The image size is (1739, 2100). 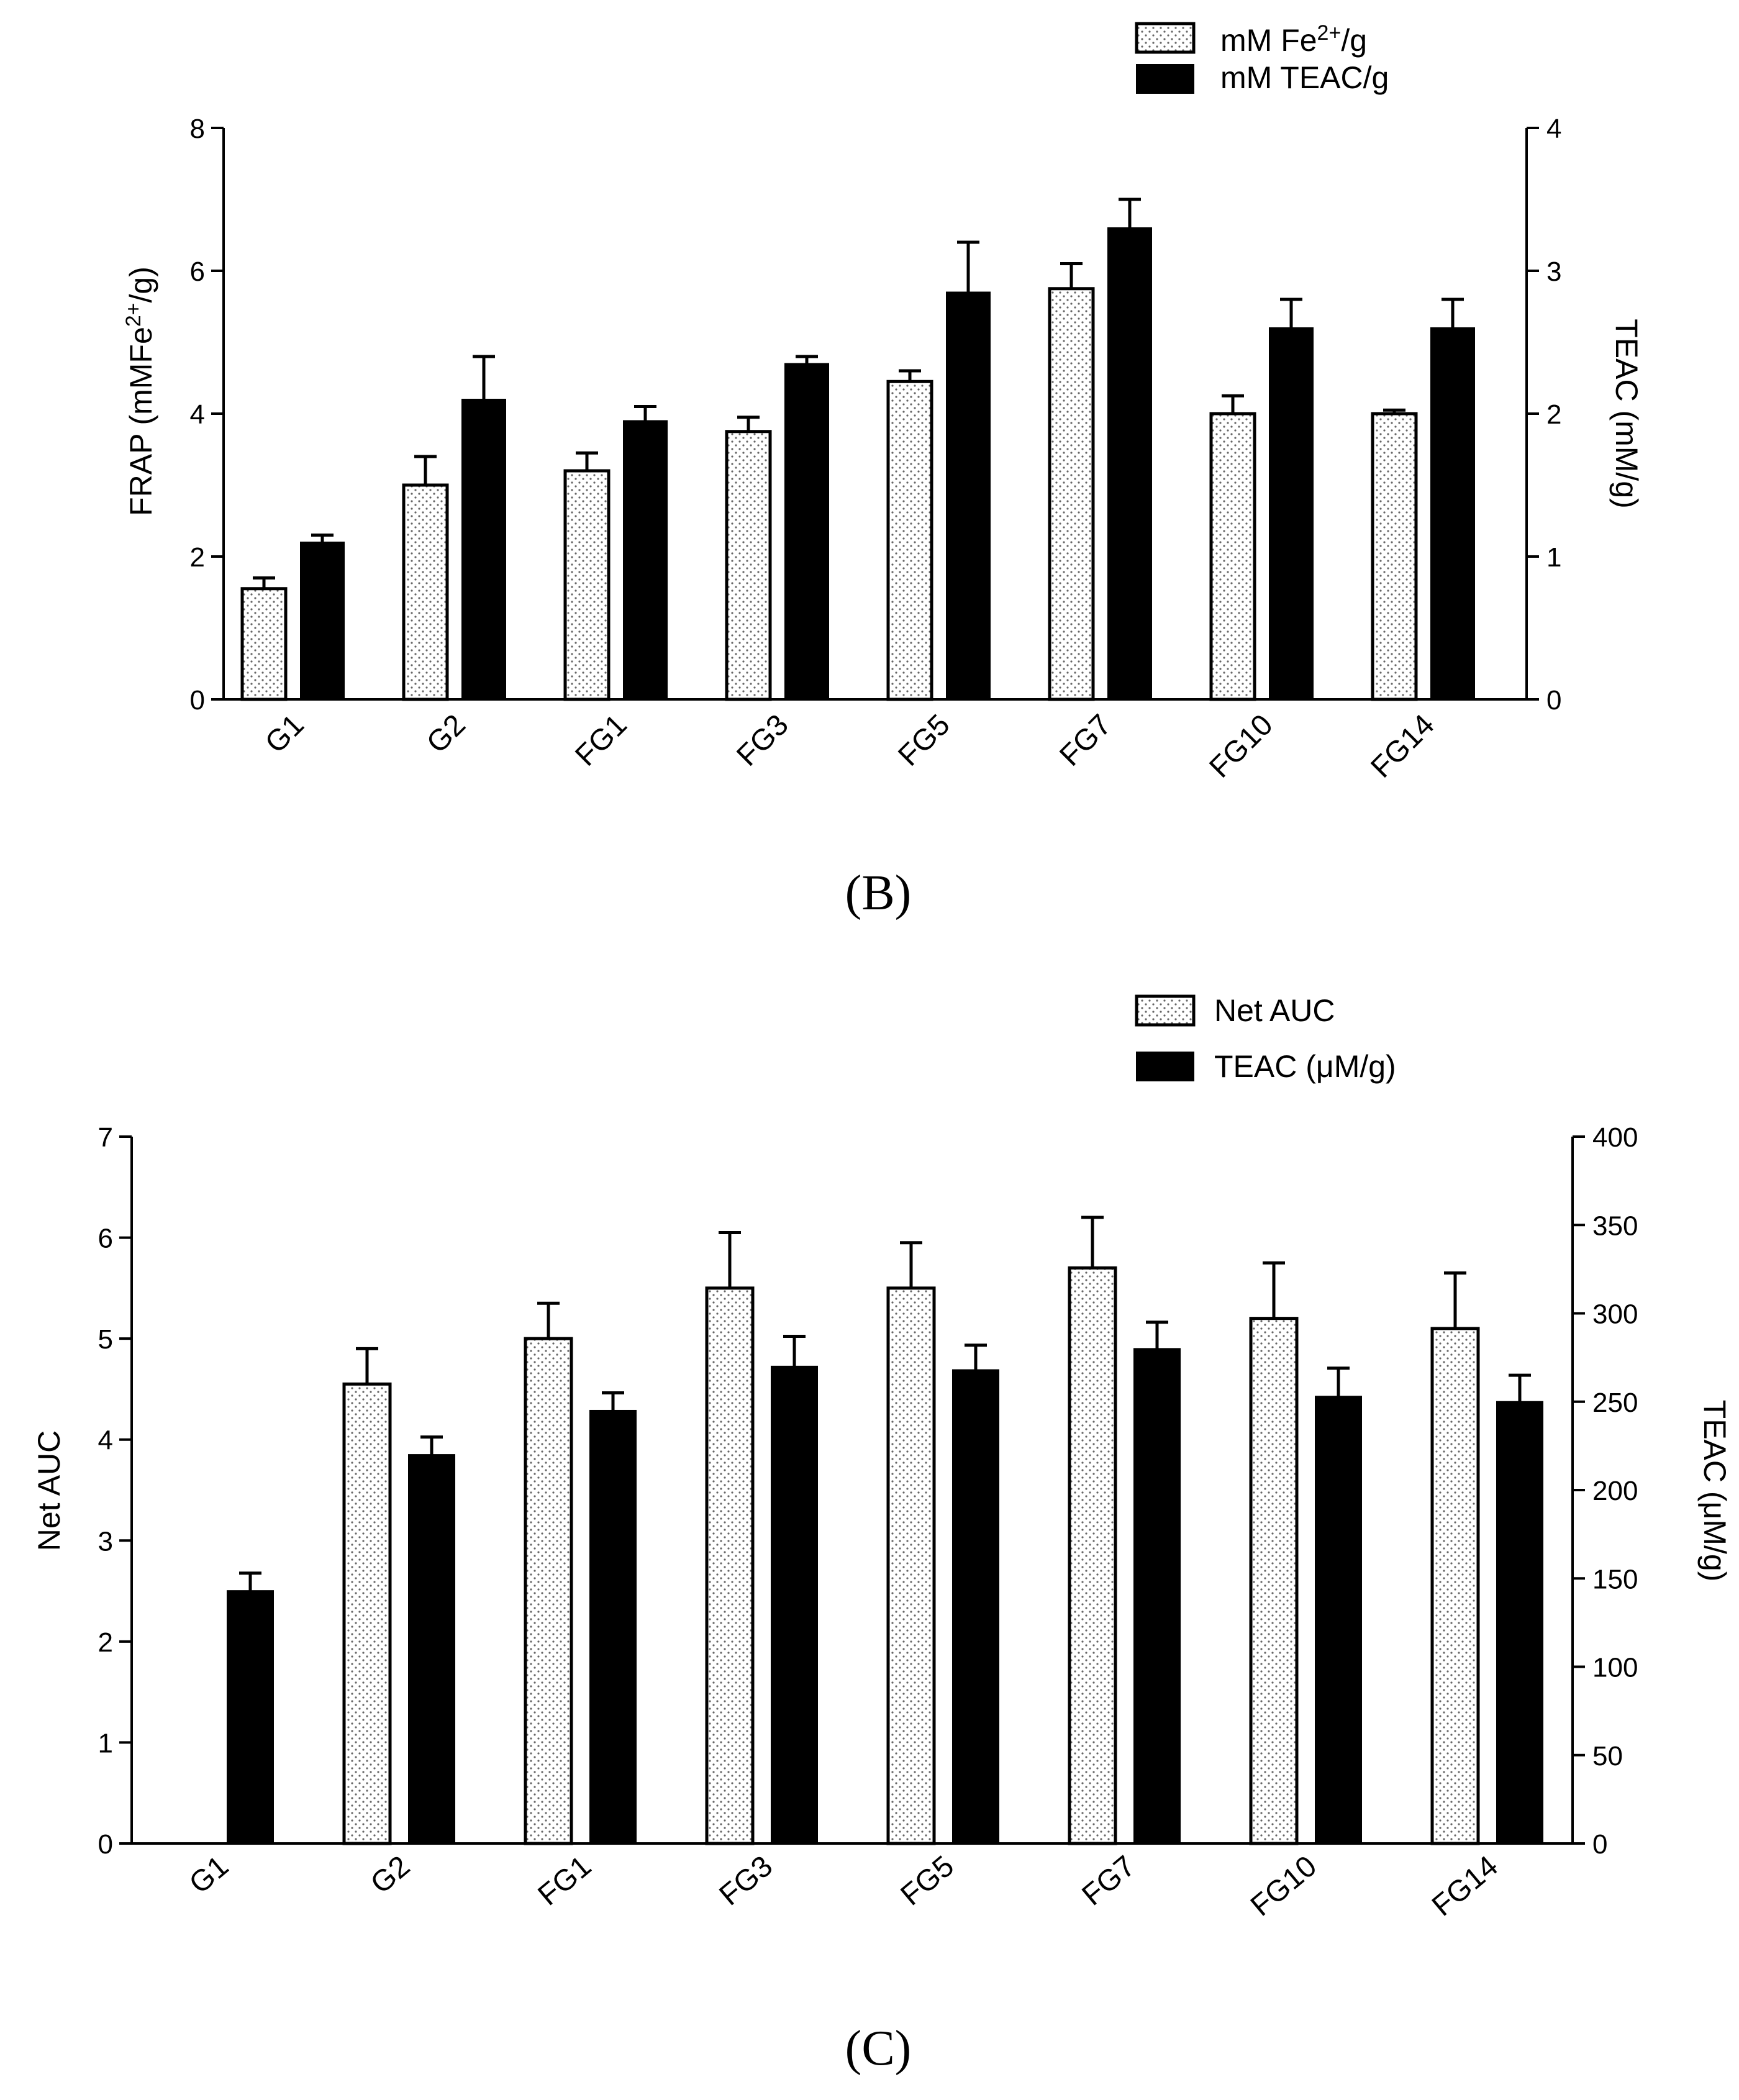 What do you see at coordinates (1615, 1668) in the screenshot?
I see `right-tick-label: 100` at bounding box center [1615, 1668].